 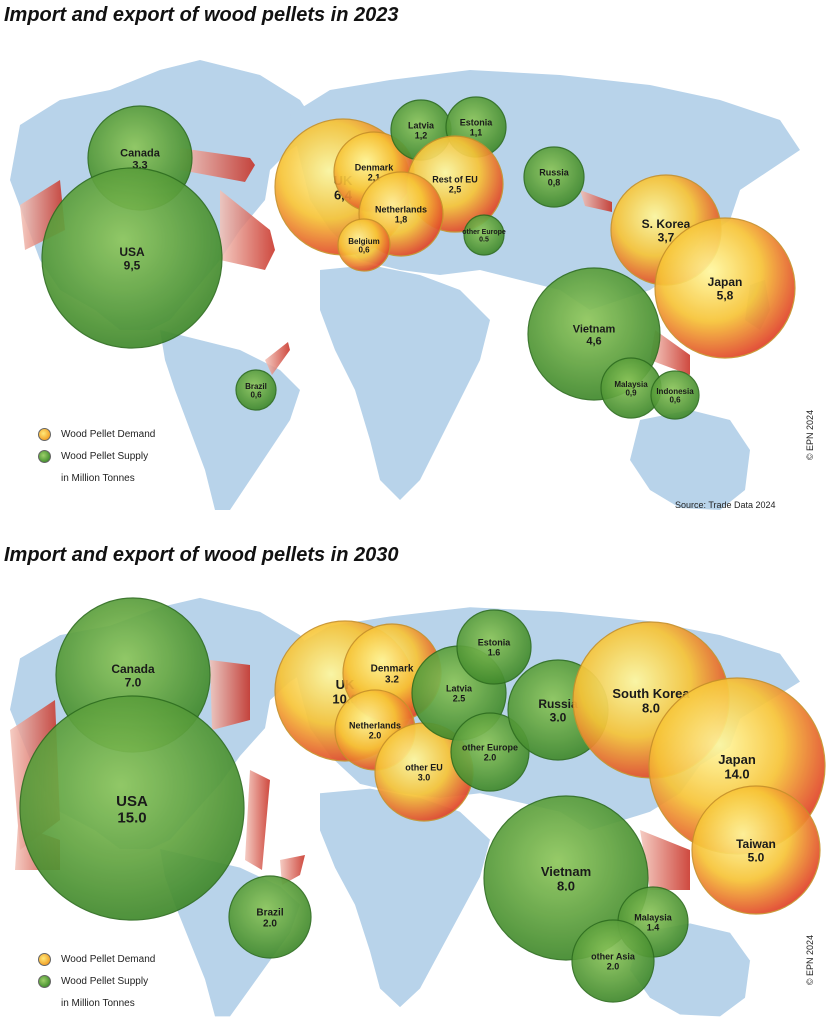 What do you see at coordinates (651, 693) in the screenshot?
I see `bubble-name: South Korea` at bounding box center [651, 693].